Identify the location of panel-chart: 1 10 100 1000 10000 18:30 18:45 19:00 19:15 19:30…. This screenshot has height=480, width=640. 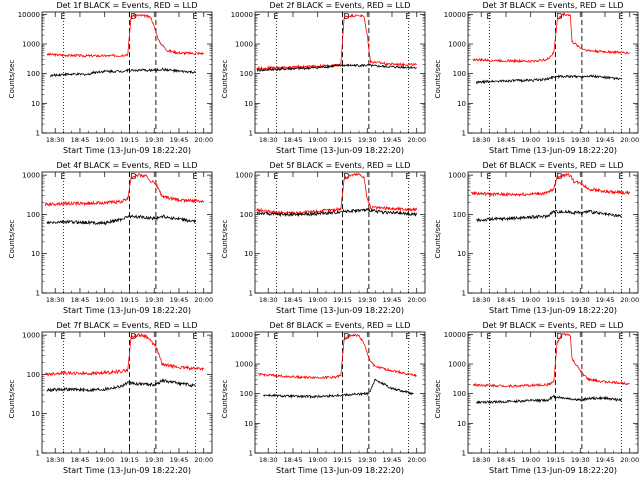
(541, 77).